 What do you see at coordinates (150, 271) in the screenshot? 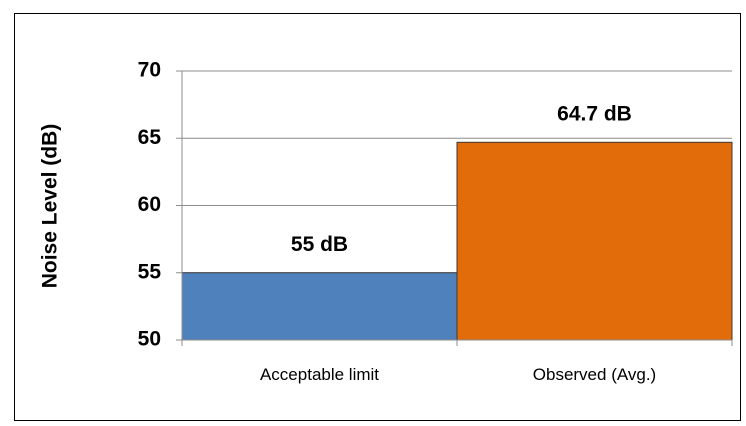
I see `y-tick-label: 55` at bounding box center [150, 271].